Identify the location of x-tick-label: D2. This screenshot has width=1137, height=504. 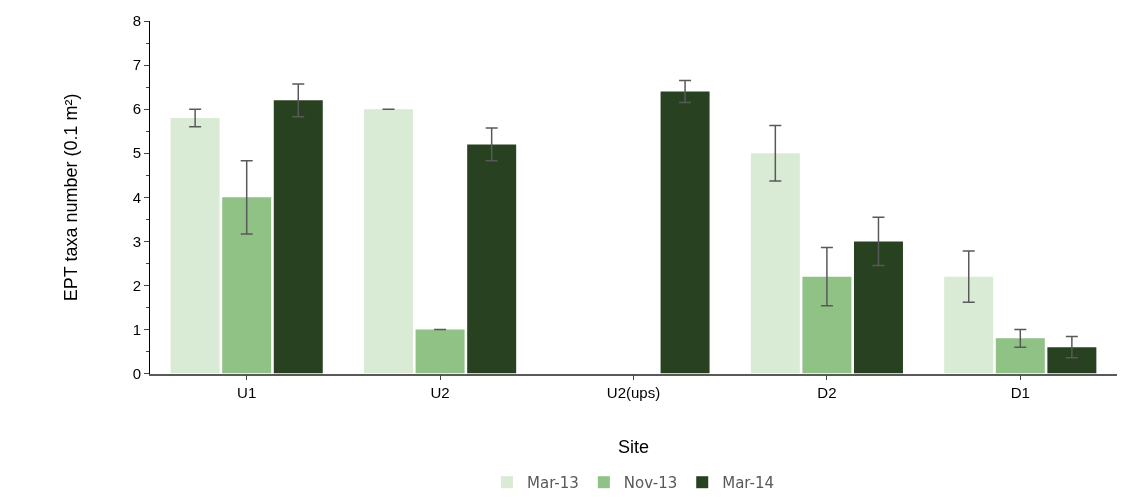
(827, 393).